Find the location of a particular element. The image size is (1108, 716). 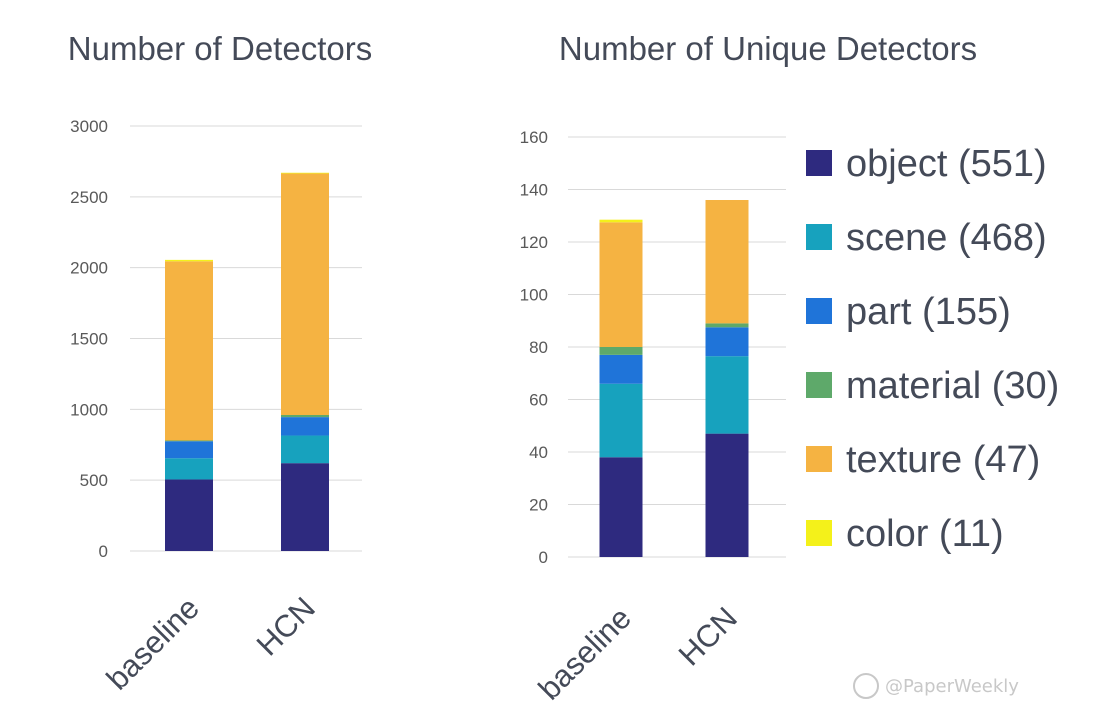

legend-item-material: material (30) is located at coordinates (932, 386).